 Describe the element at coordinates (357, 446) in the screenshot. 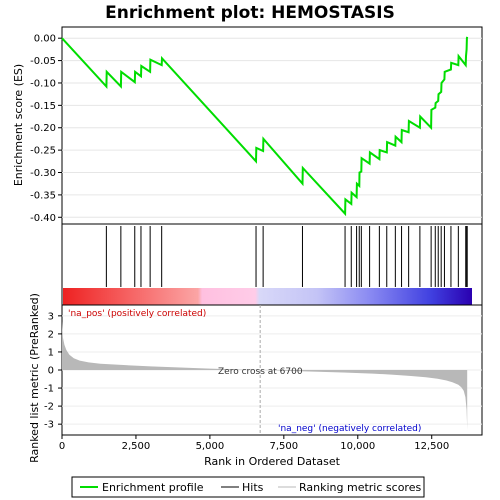

I see `metric-xtick-label: 10,000` at that location.